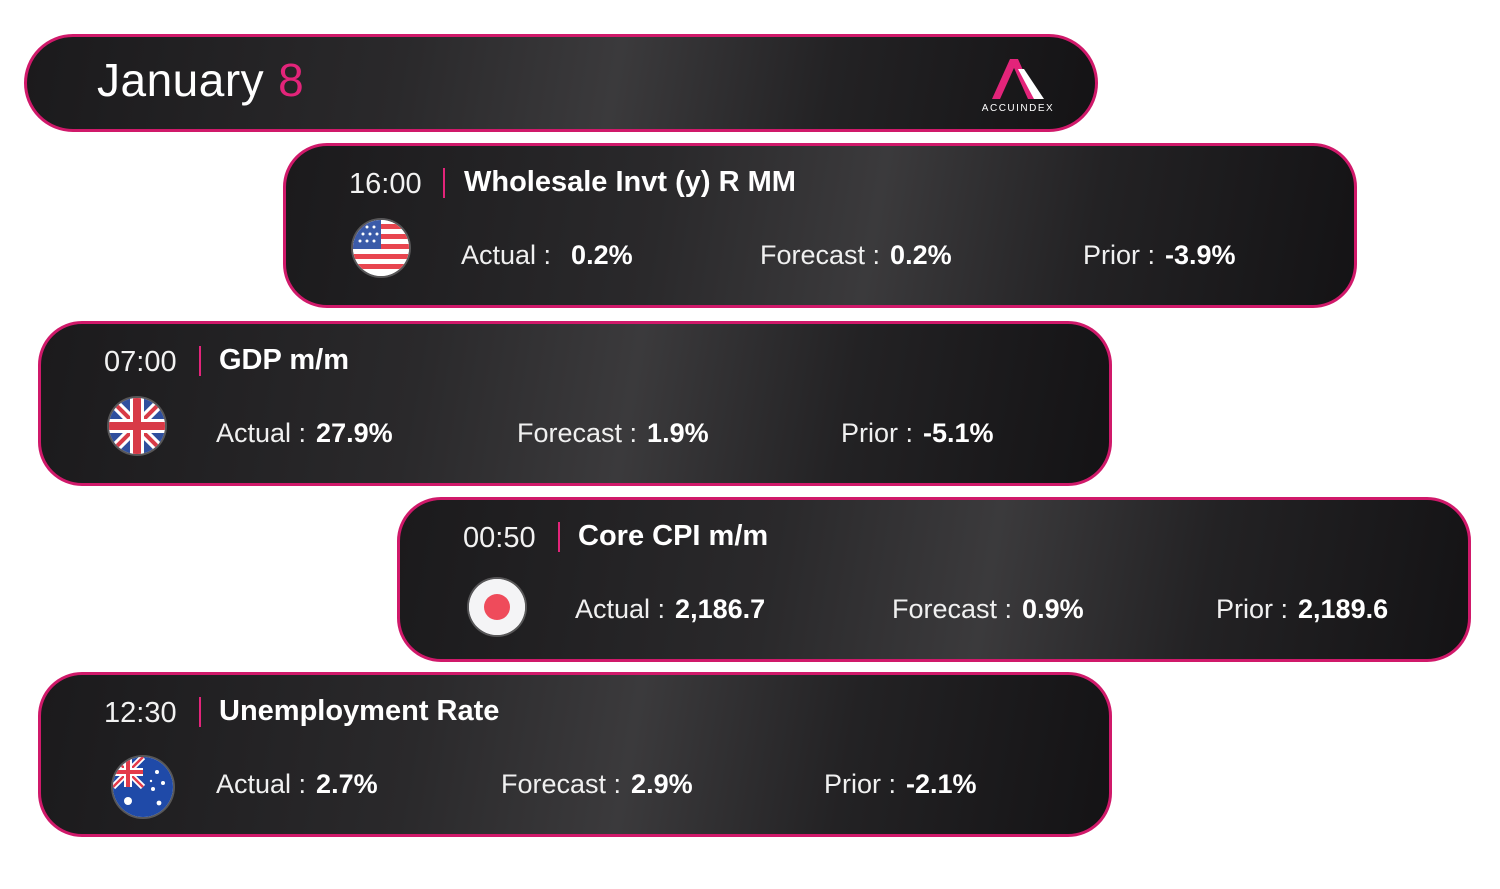 The image size is (1500, 889). Describe the element at coordinates (499, 538) in the screenshot. I see `event-time: 00:50` at that location.